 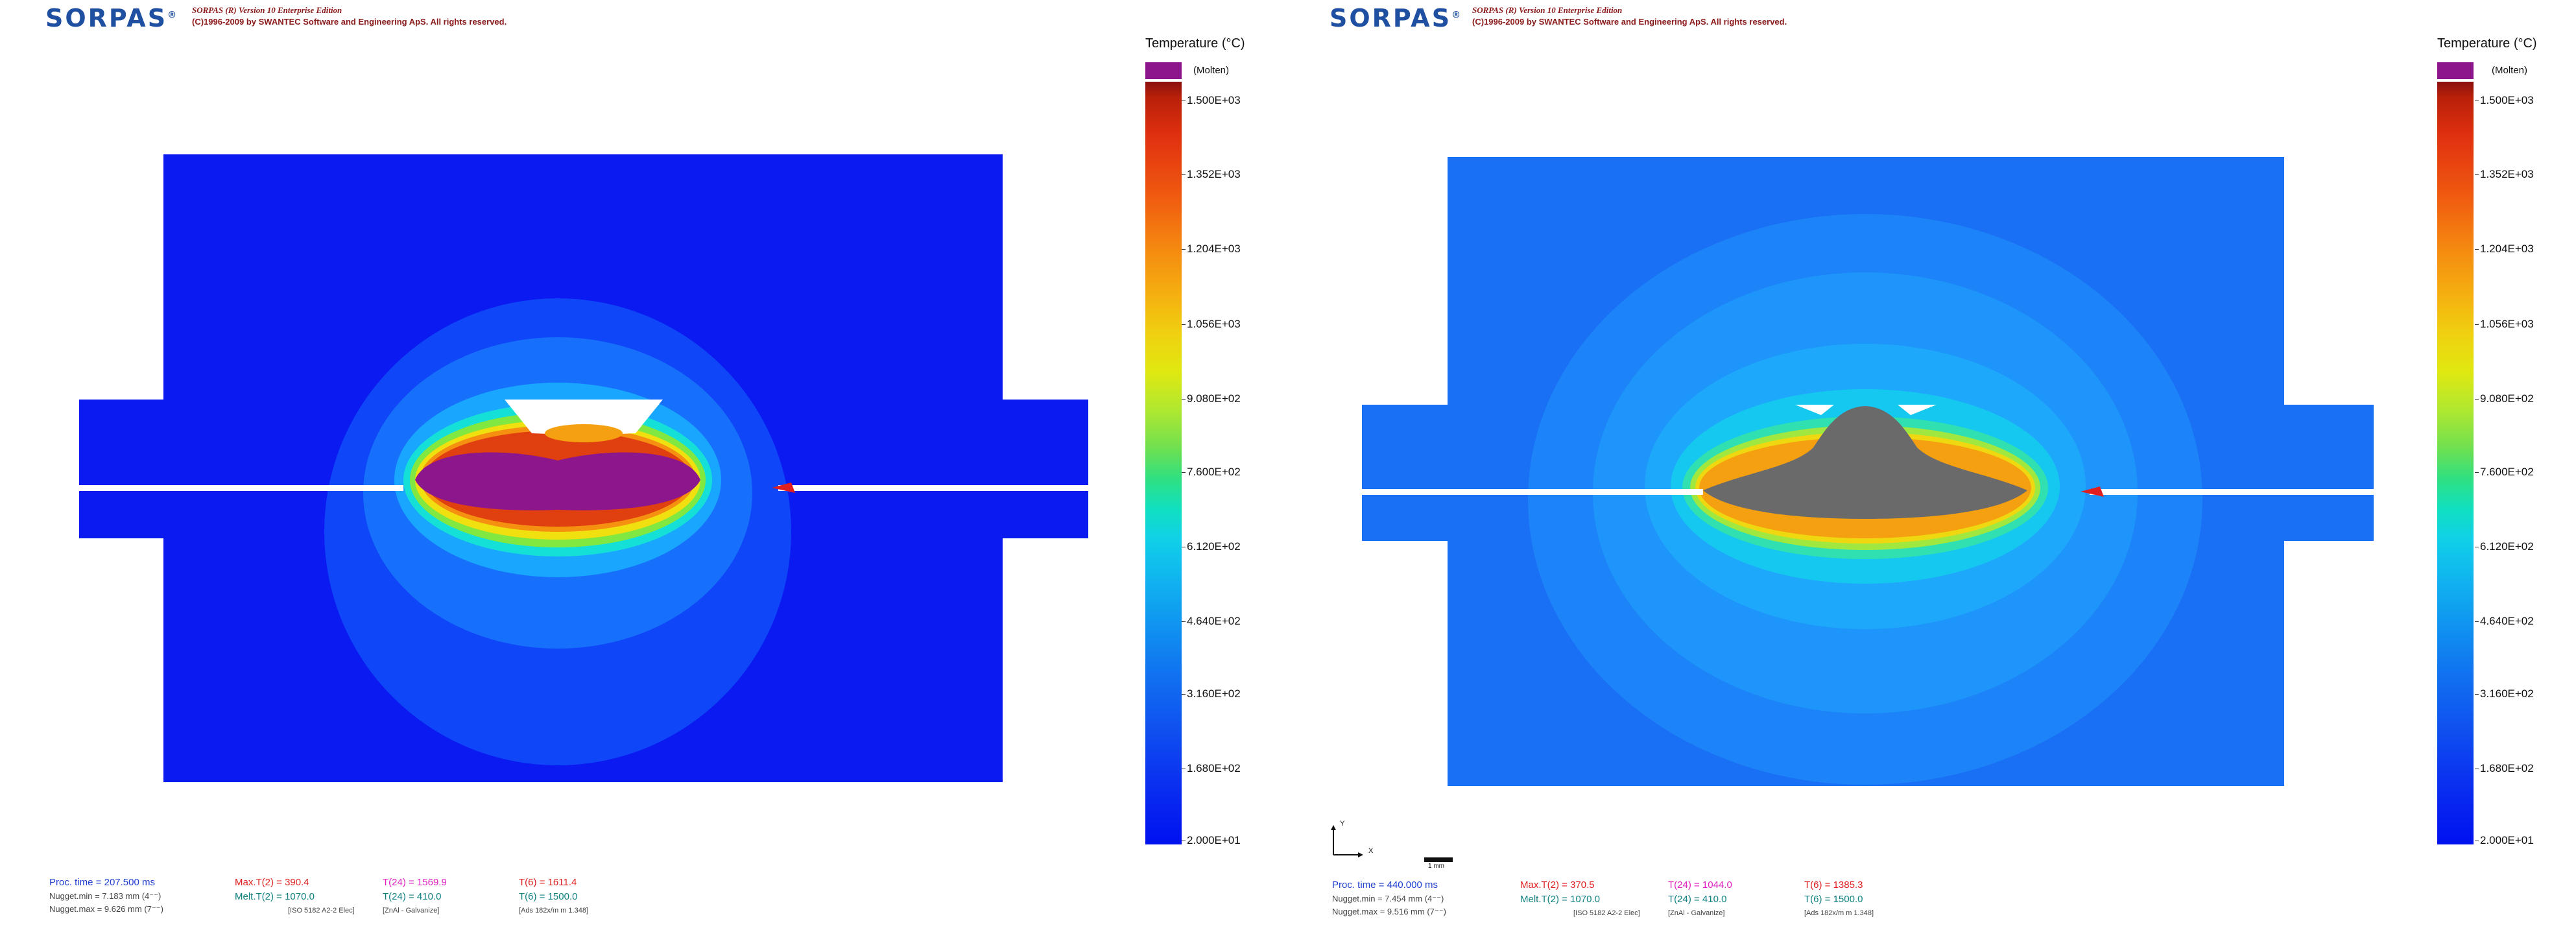 What do you see at coordinates (1385, 884) in the screenshot?
I see `proc-time: Proc. time = 440.000 ms` at bounding box center [1385, 884].